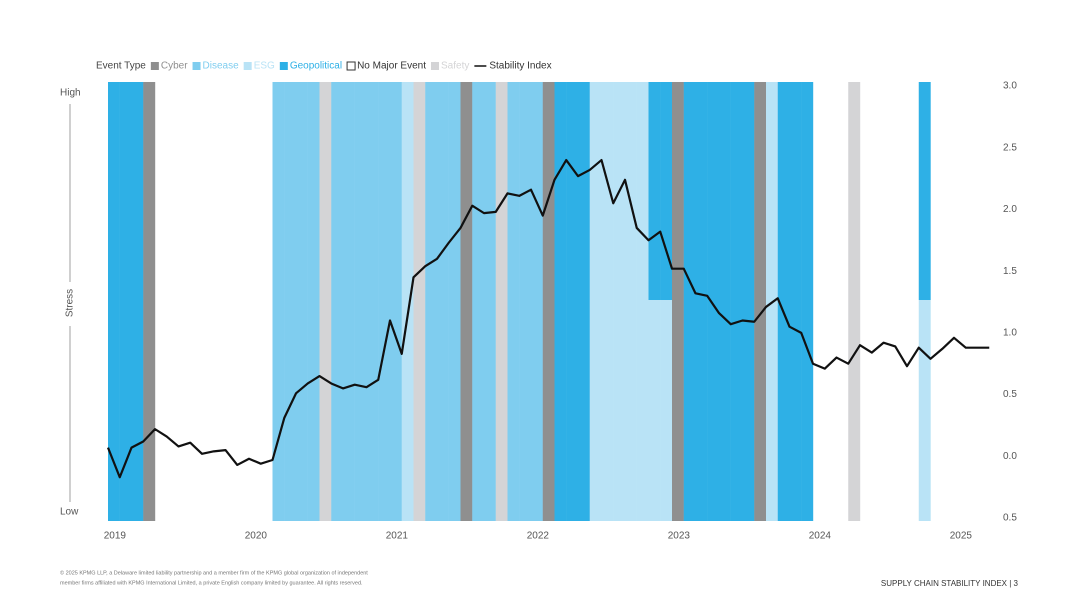 The height and width of the screenshot is (607, 1080). Describe the element at coordinates (950, 583) in the screenshot. I see `page-label: SUPPLY CHAIN STABILITY INDEX | 3` at that location.